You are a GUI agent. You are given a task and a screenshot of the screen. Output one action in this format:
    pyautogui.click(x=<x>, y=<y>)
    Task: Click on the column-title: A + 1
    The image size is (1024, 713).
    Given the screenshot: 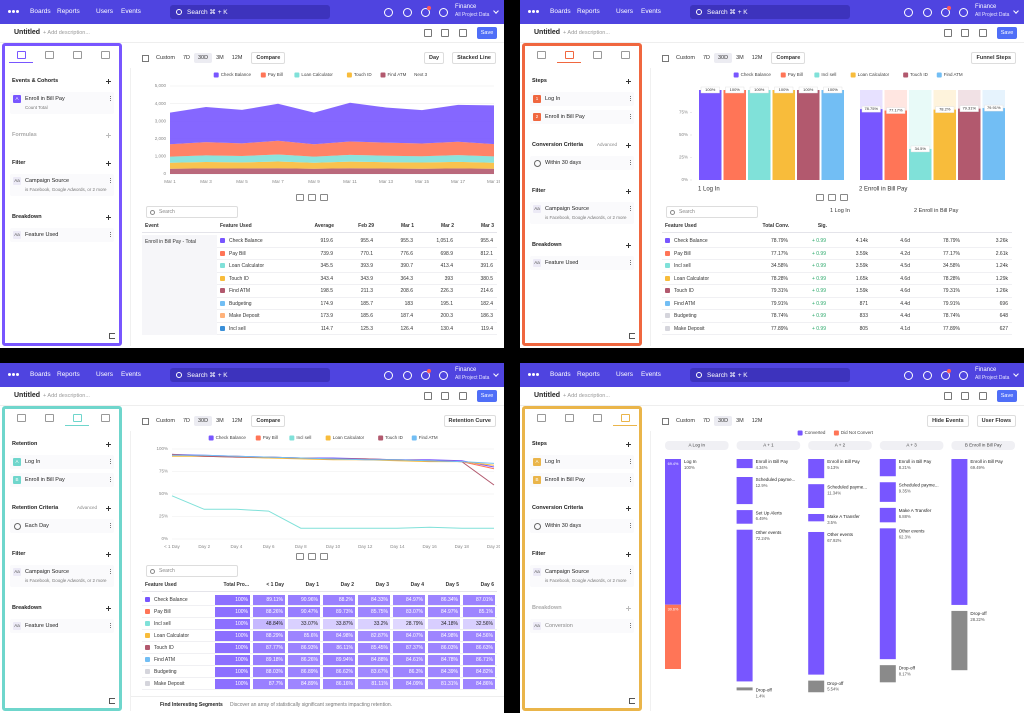 What is the action you would take?
    pyautogui.click(x=768, y=445)
    